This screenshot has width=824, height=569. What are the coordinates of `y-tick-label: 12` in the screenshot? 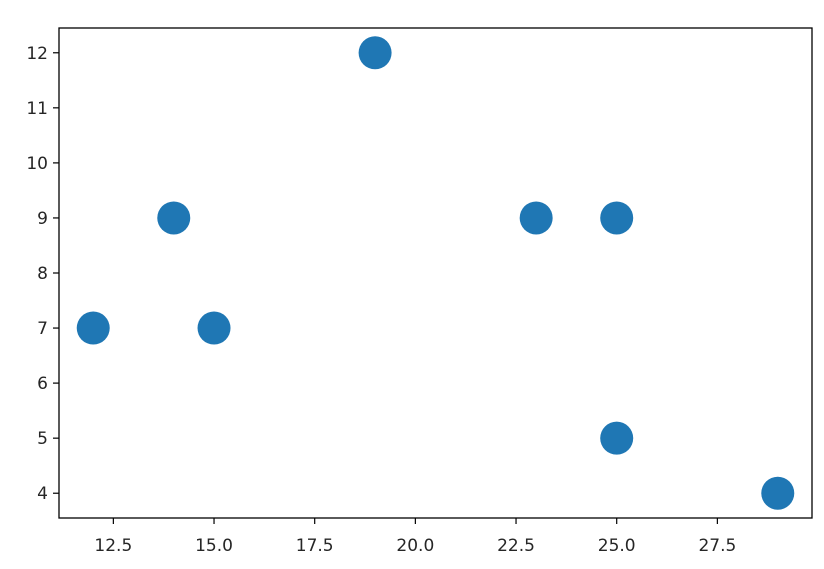 It's located at (37, 54).